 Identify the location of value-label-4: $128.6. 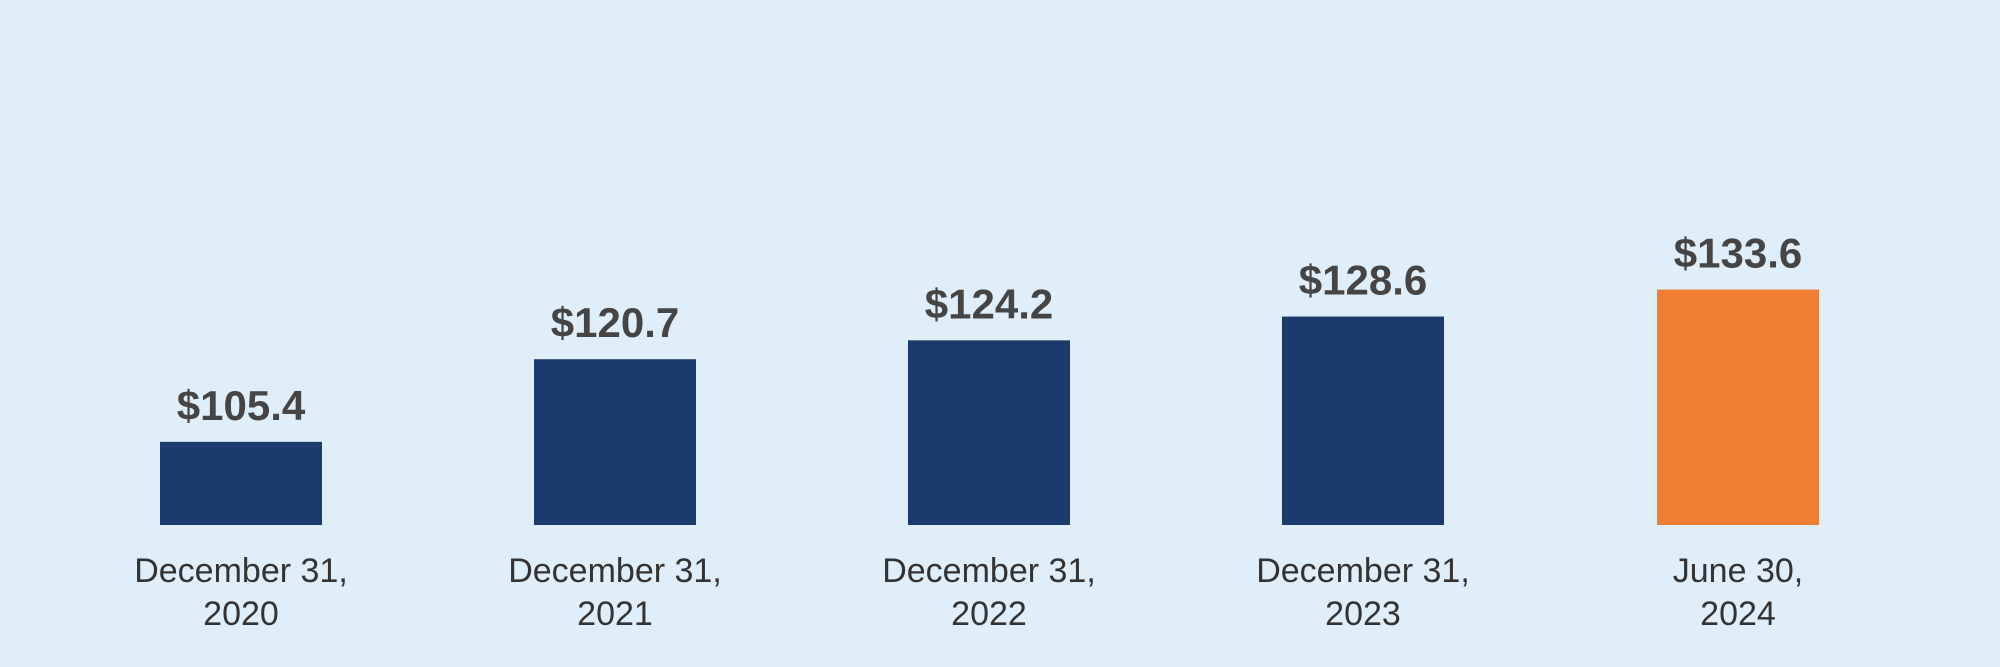
(1363, 280).